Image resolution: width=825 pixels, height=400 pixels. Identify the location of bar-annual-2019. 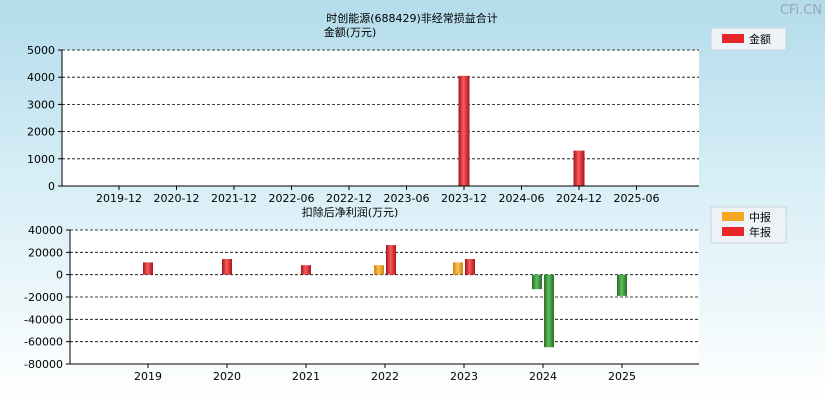
(148, 268).